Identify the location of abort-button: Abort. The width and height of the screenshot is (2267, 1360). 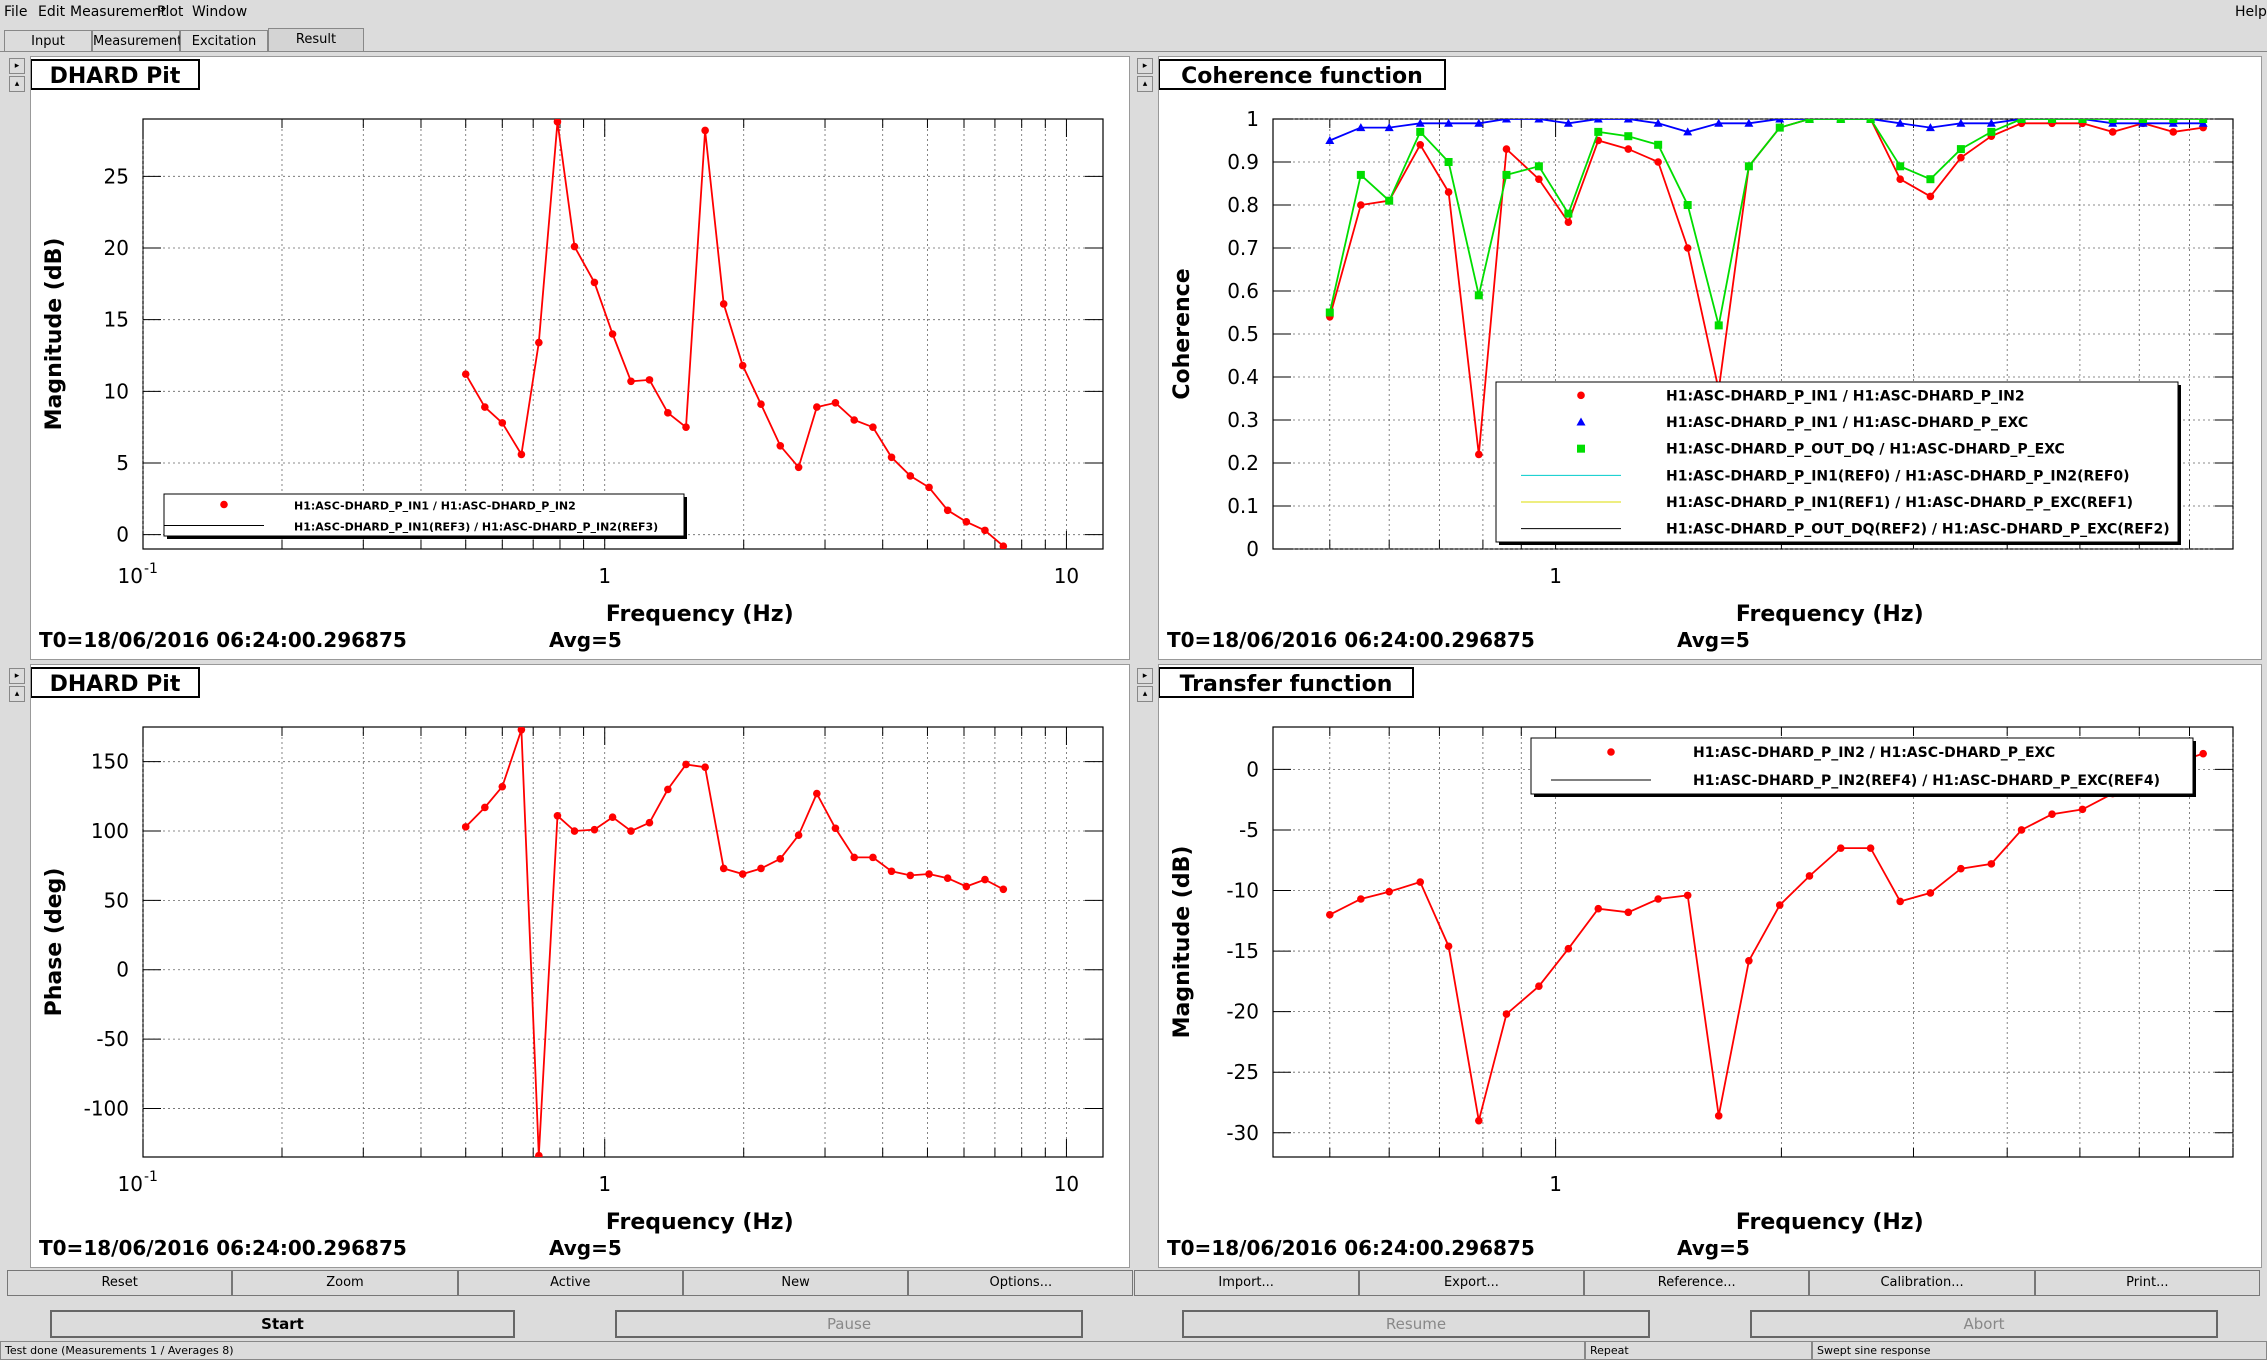
(1984, 1324).